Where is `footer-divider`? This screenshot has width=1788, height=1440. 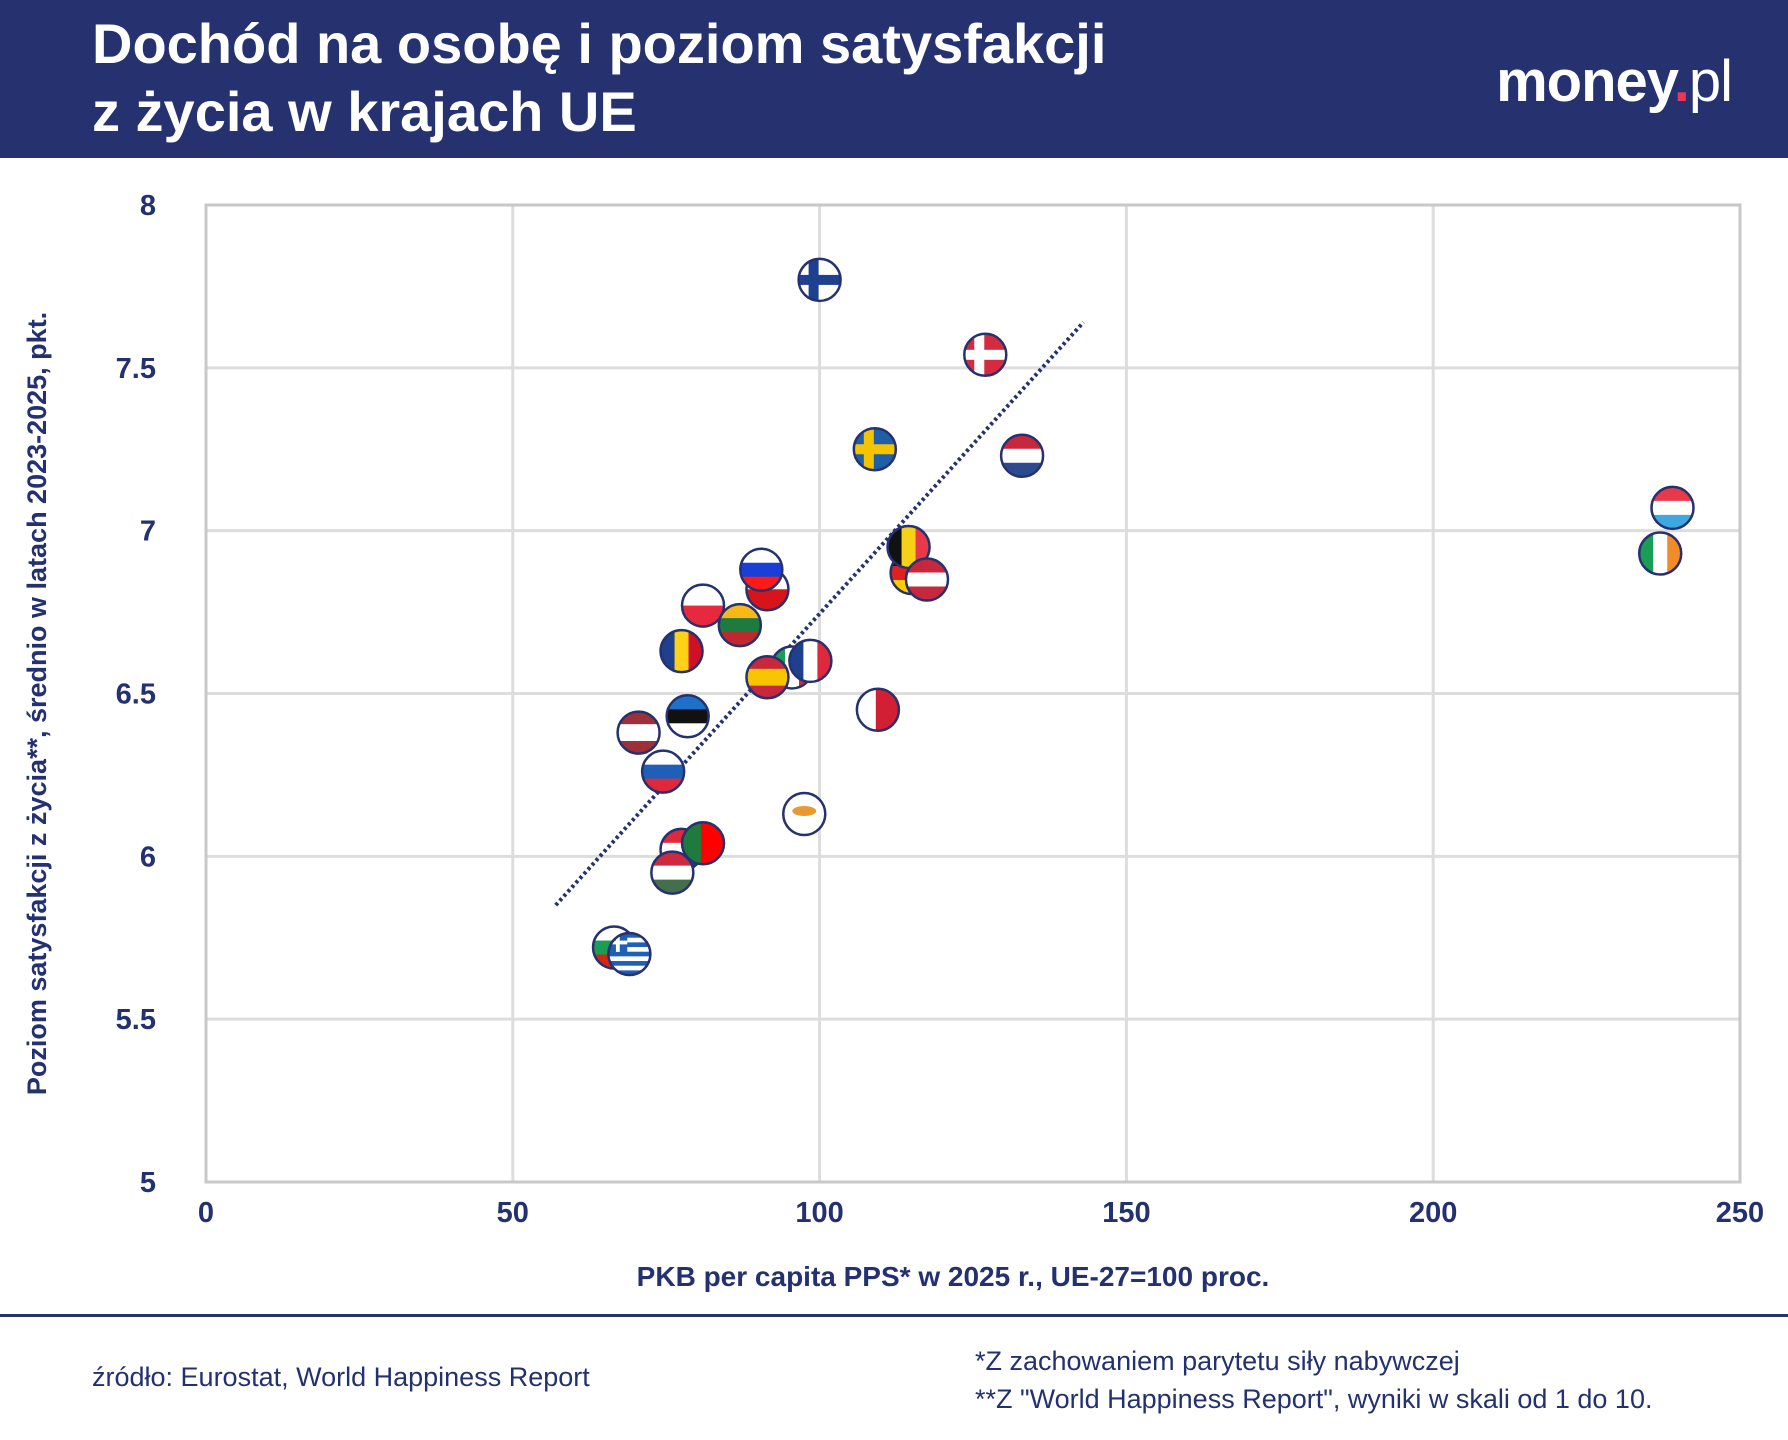
footer-divider is located at coordinates (894, 1315).